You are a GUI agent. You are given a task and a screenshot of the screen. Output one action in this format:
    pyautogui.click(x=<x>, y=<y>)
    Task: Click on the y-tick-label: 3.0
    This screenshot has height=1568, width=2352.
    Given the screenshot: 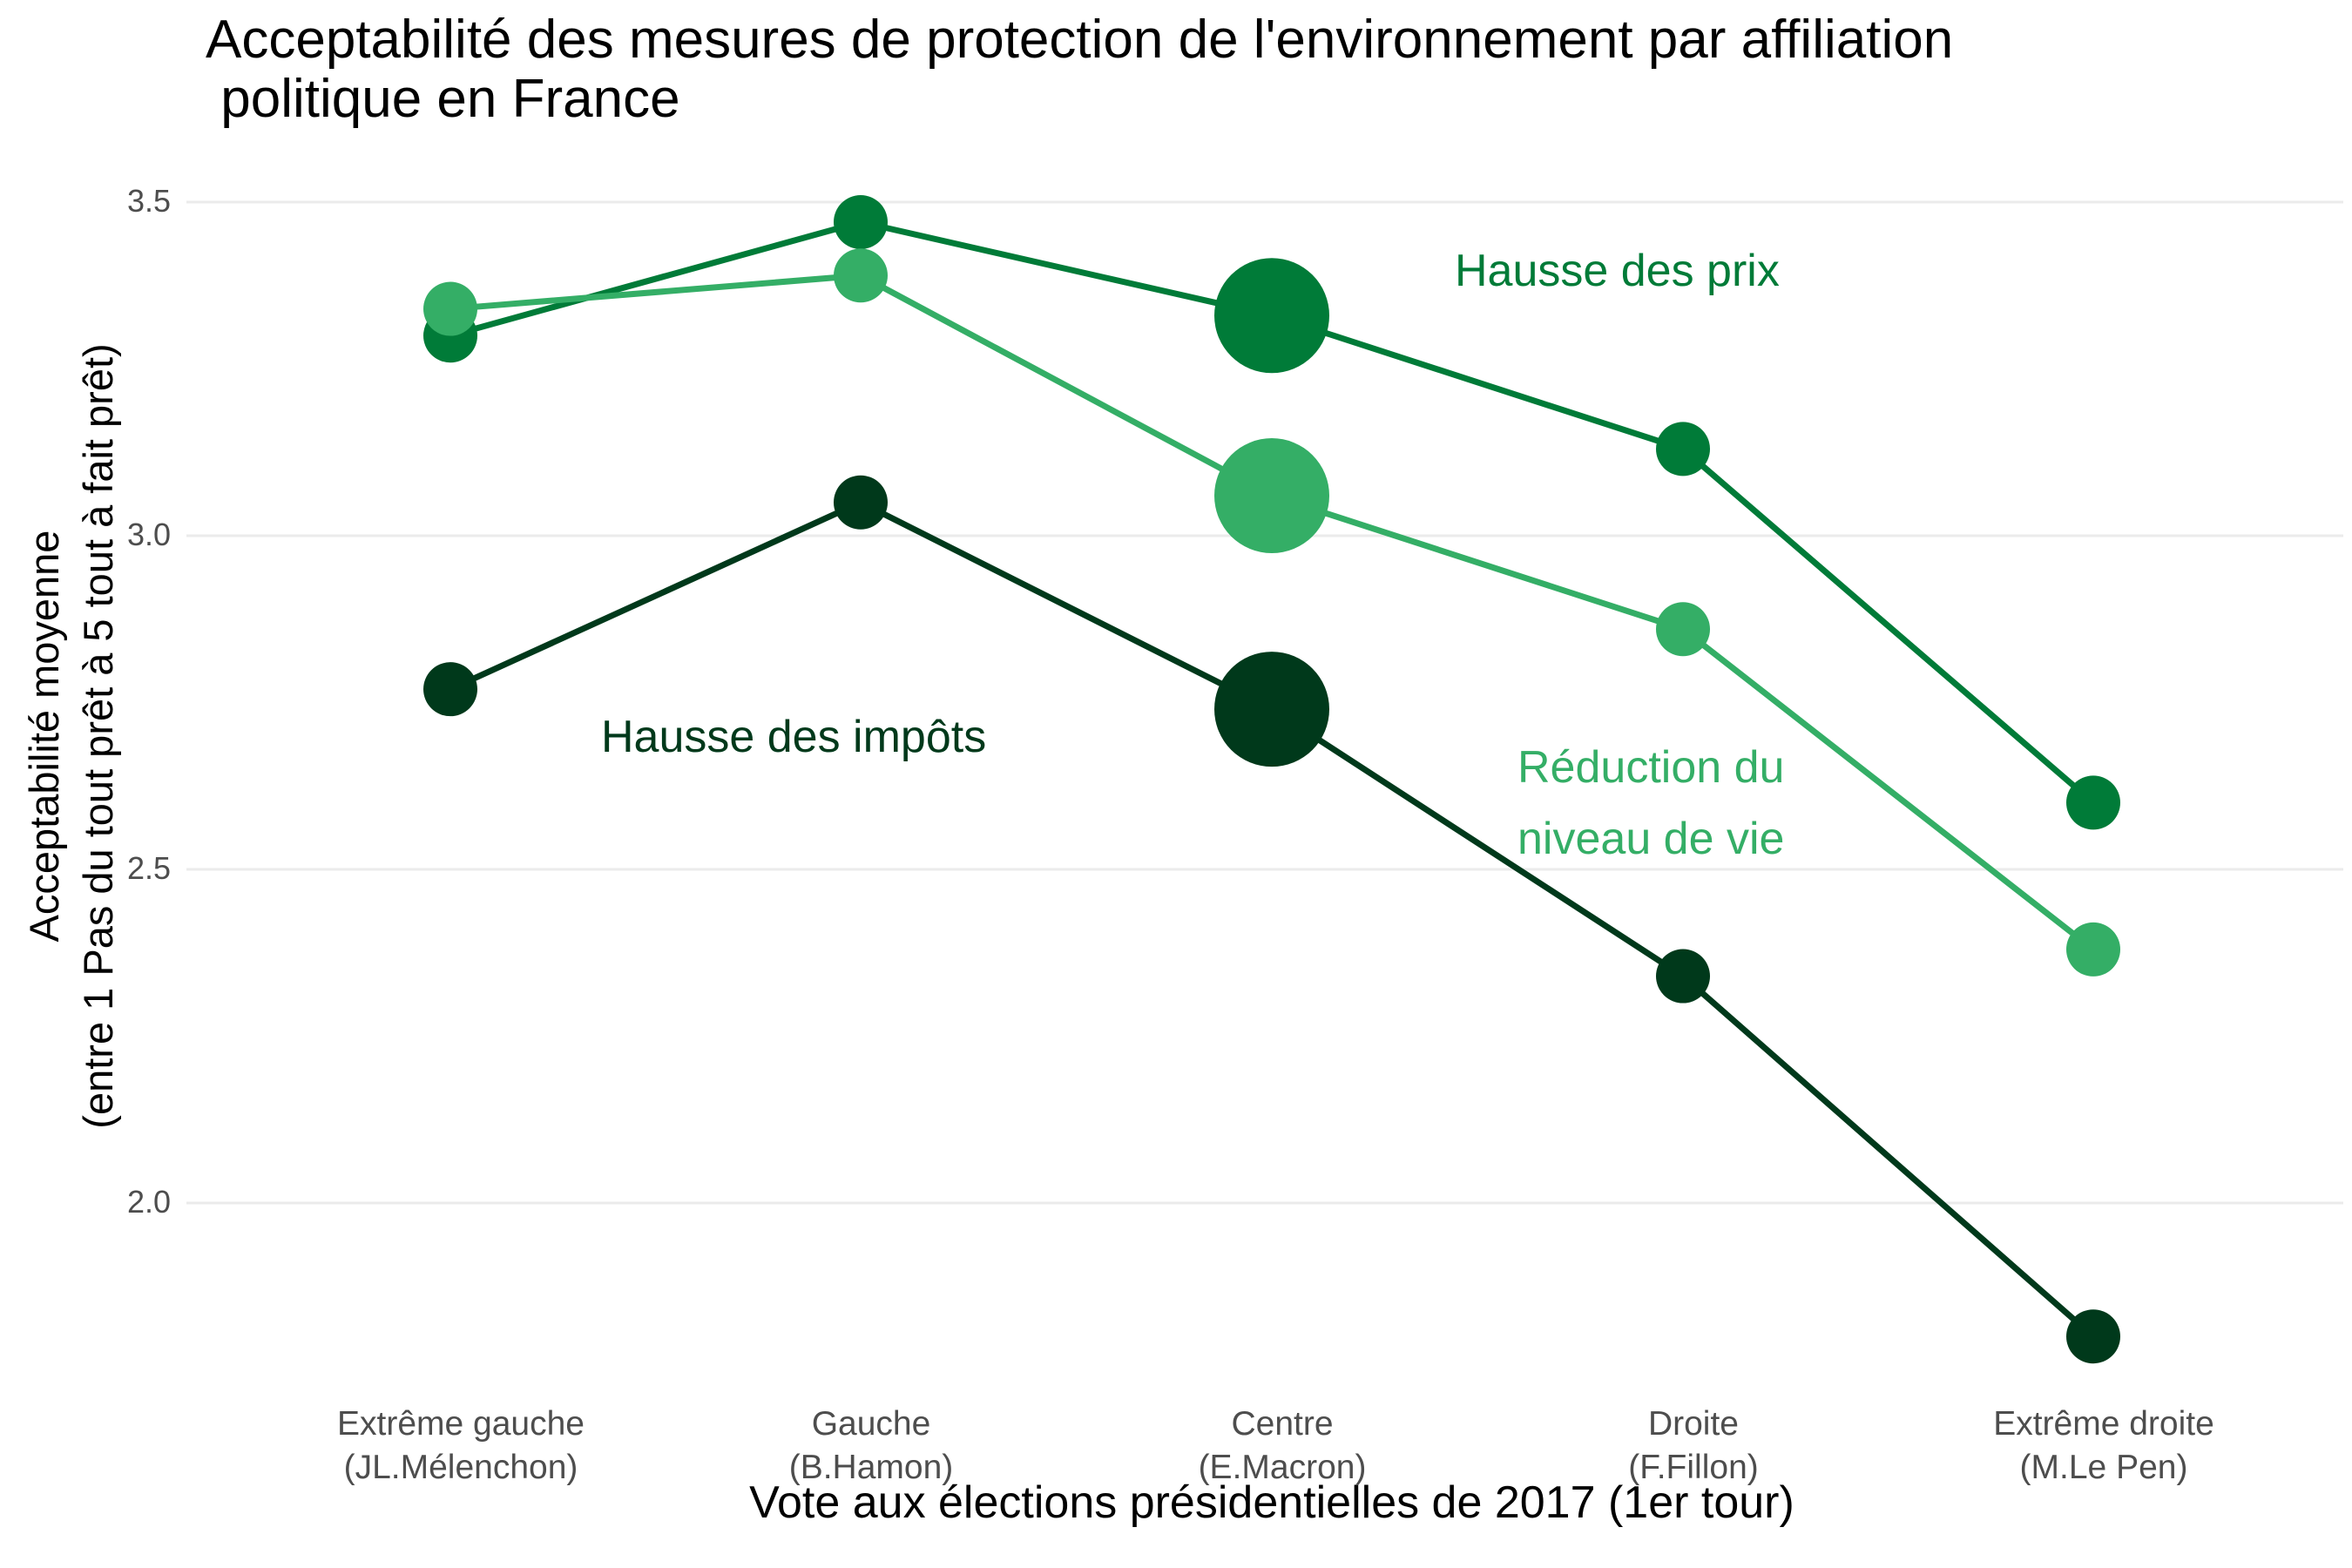 What is the action you would take?
    pyautogui.click(x=148, y=534)
    